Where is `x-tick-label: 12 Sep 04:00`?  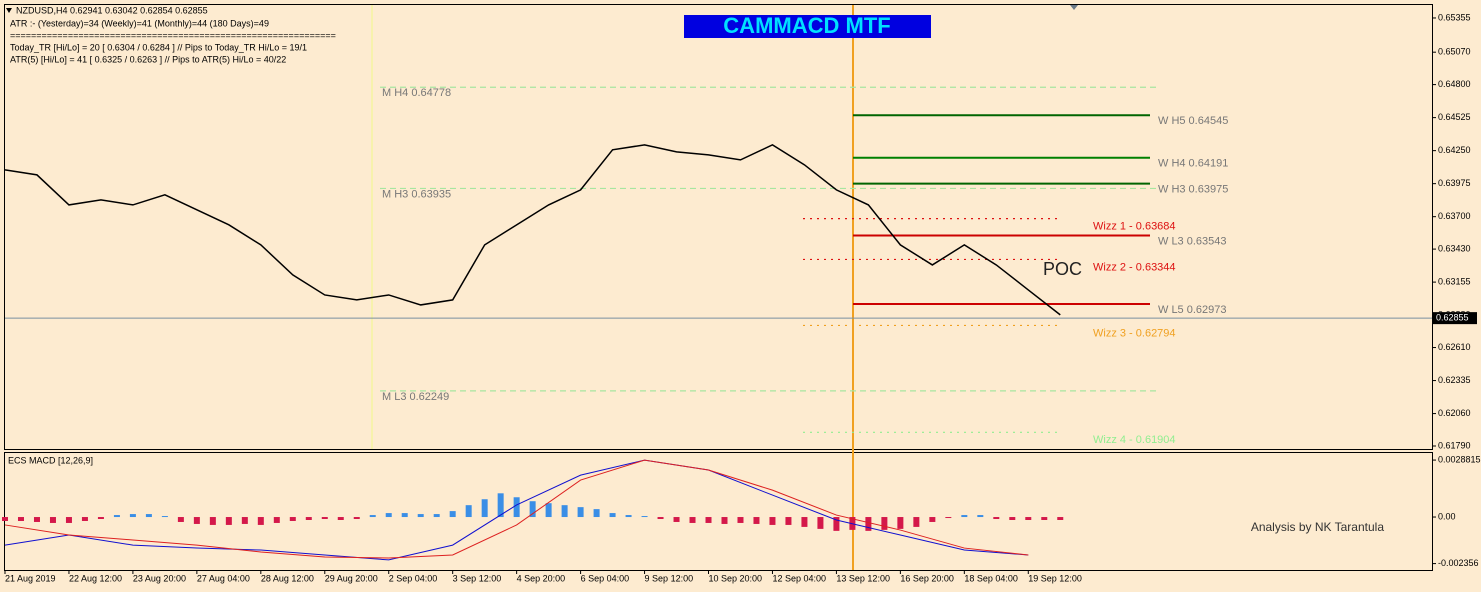
x-tick-label: 12 Sep 04:00 is located at coordinates (799, 578).